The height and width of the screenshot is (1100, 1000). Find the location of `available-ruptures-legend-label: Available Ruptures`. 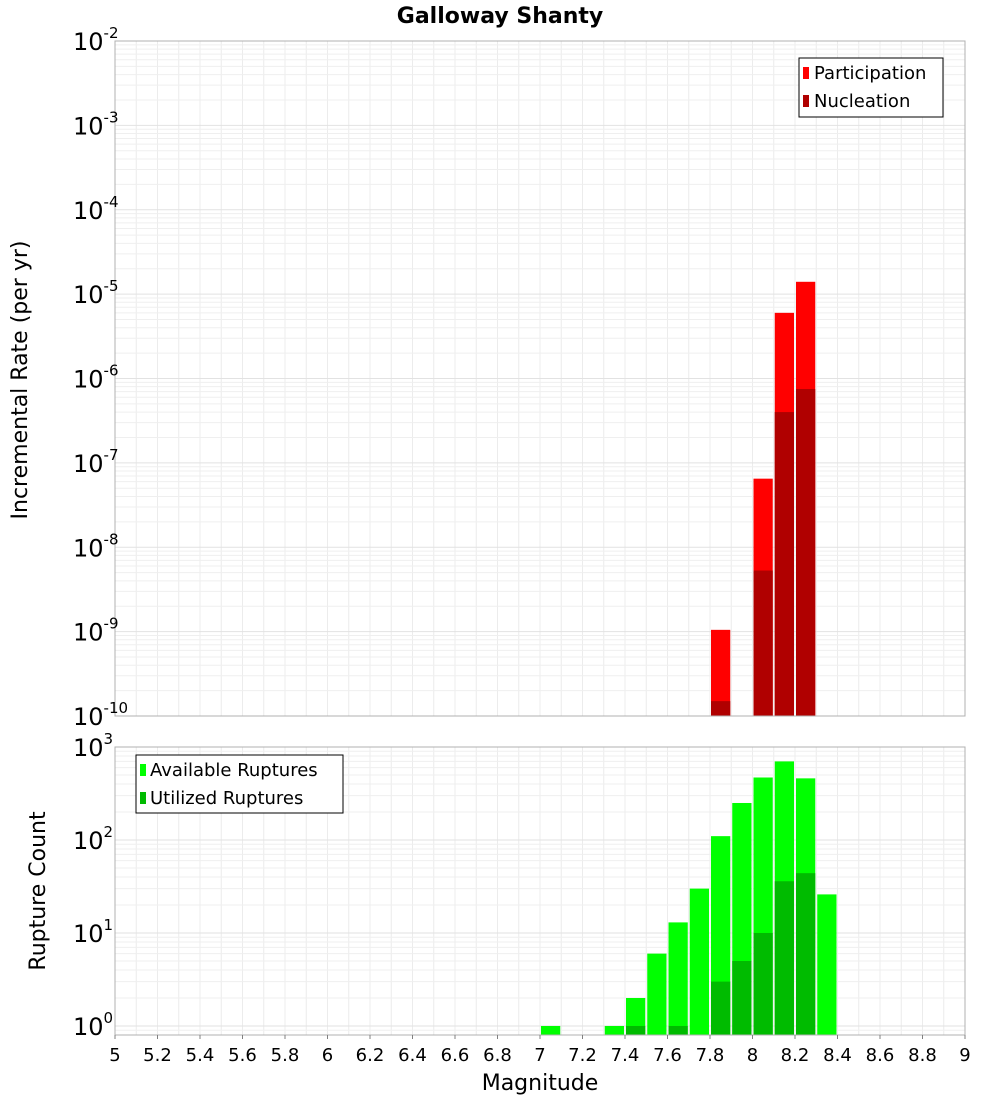

available-ruptures-legend-label: Available Ruptures is located at coordinates (234, 770).